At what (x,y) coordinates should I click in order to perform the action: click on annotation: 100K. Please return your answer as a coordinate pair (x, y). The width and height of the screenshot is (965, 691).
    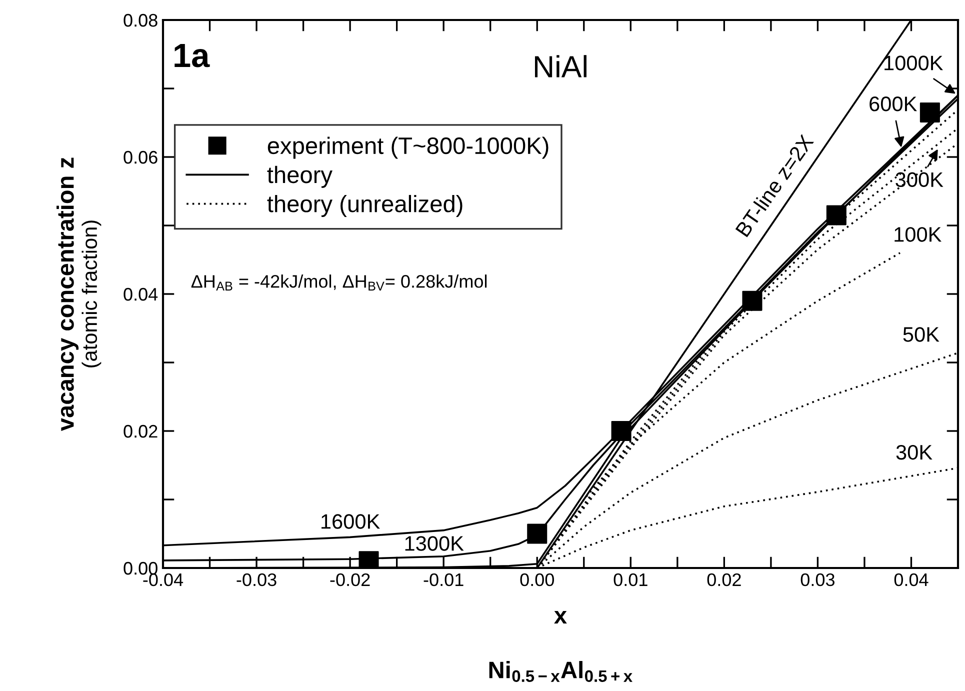
    Looking at the image, I should click on (918, 234).